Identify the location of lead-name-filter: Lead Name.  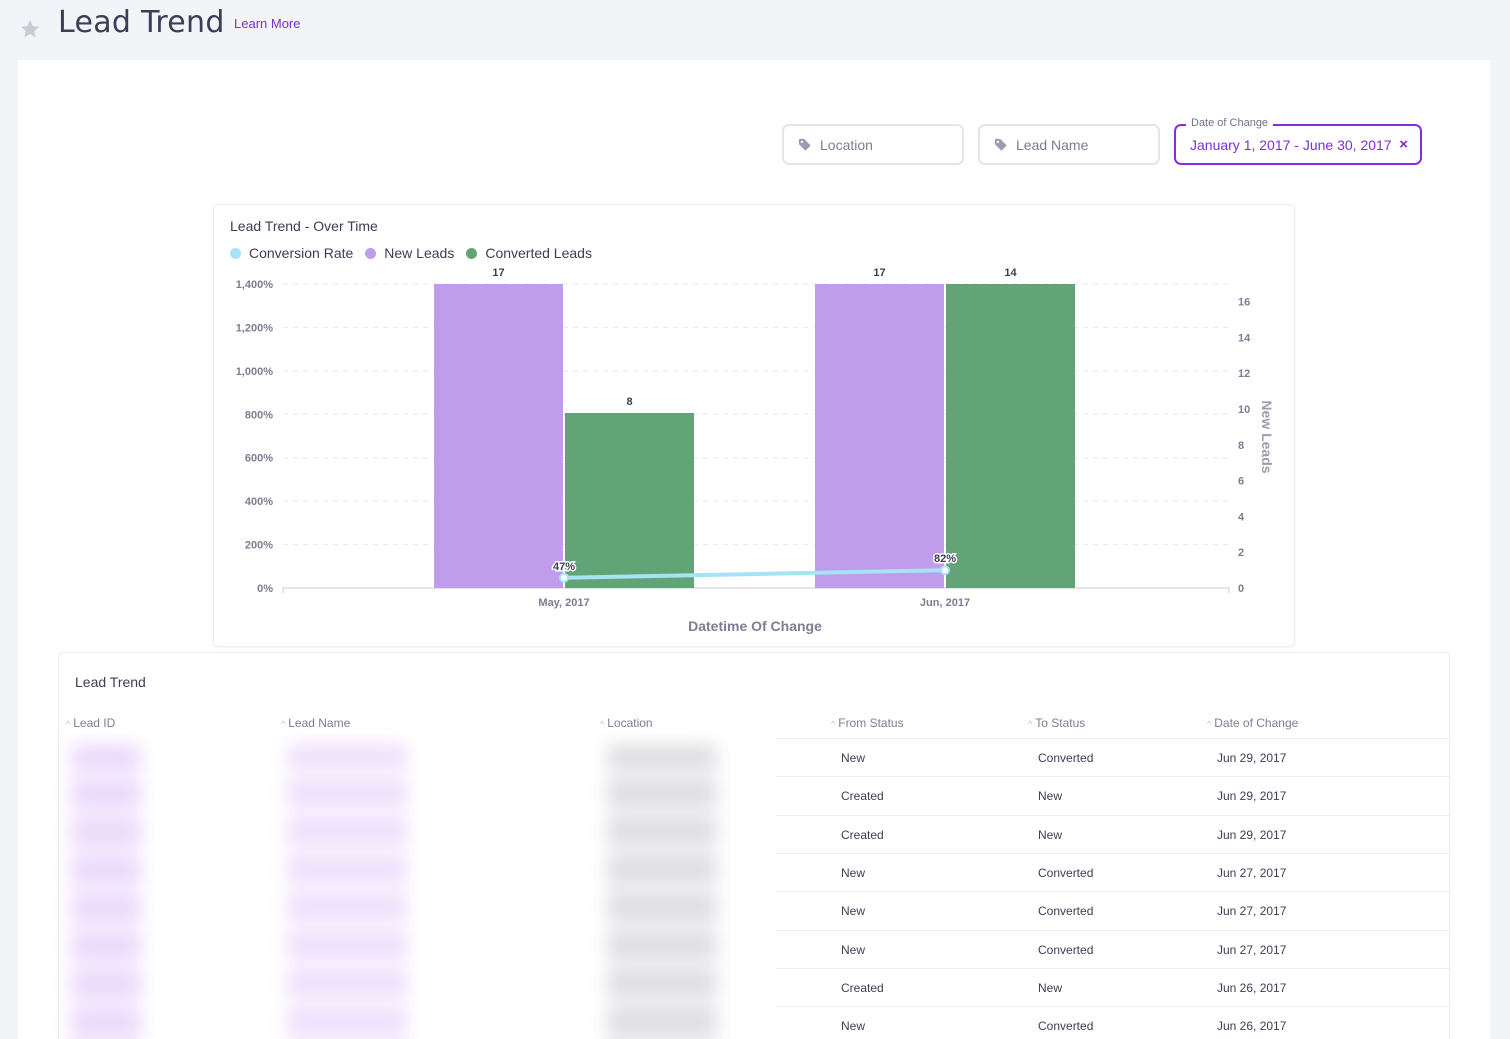
(1069, 144).